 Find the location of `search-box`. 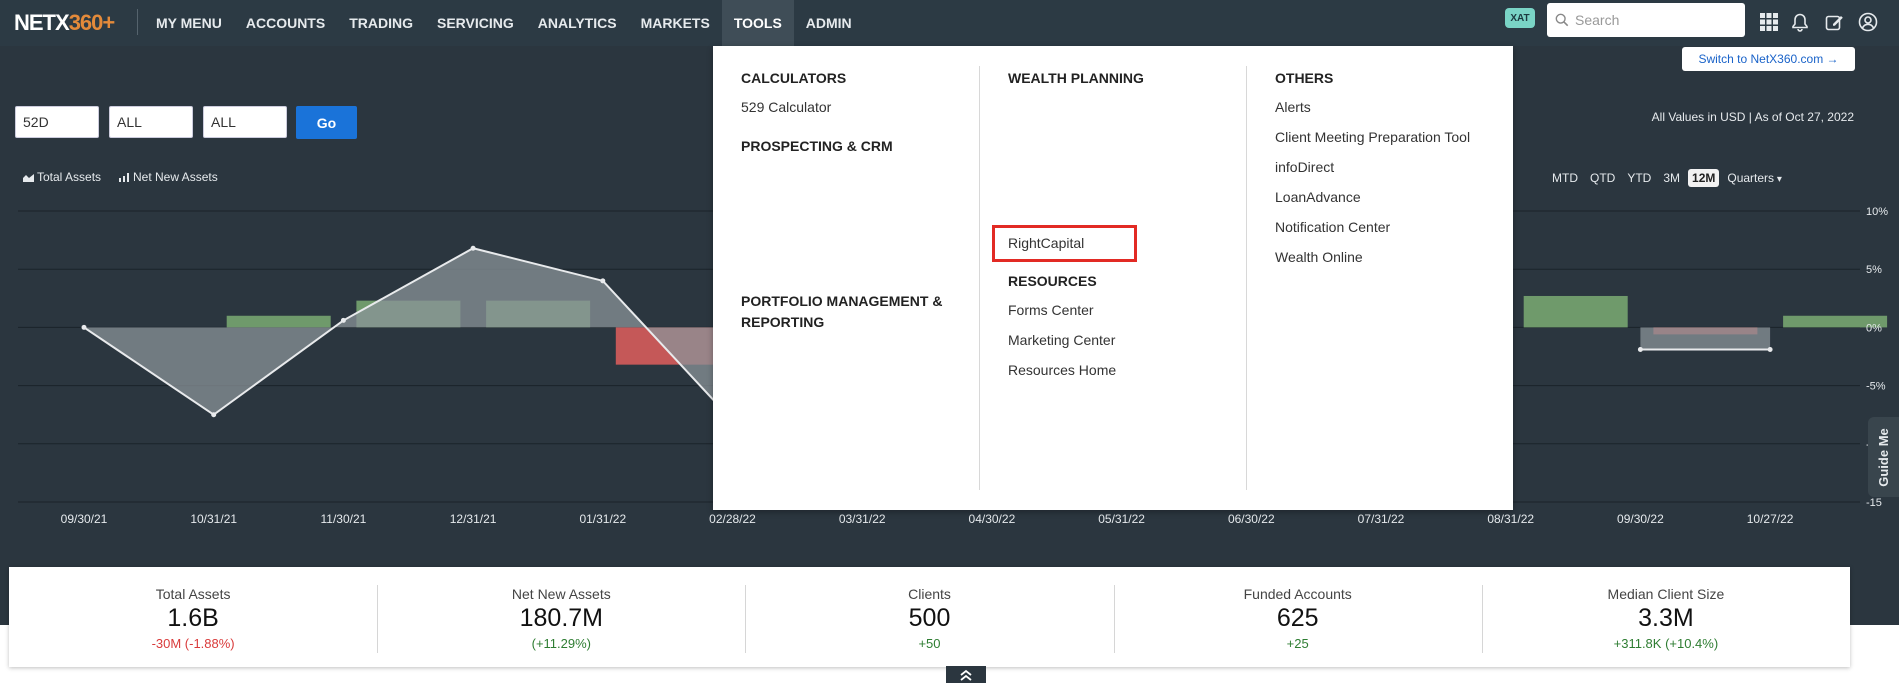

search-box is located at coordinates (1646, 20).